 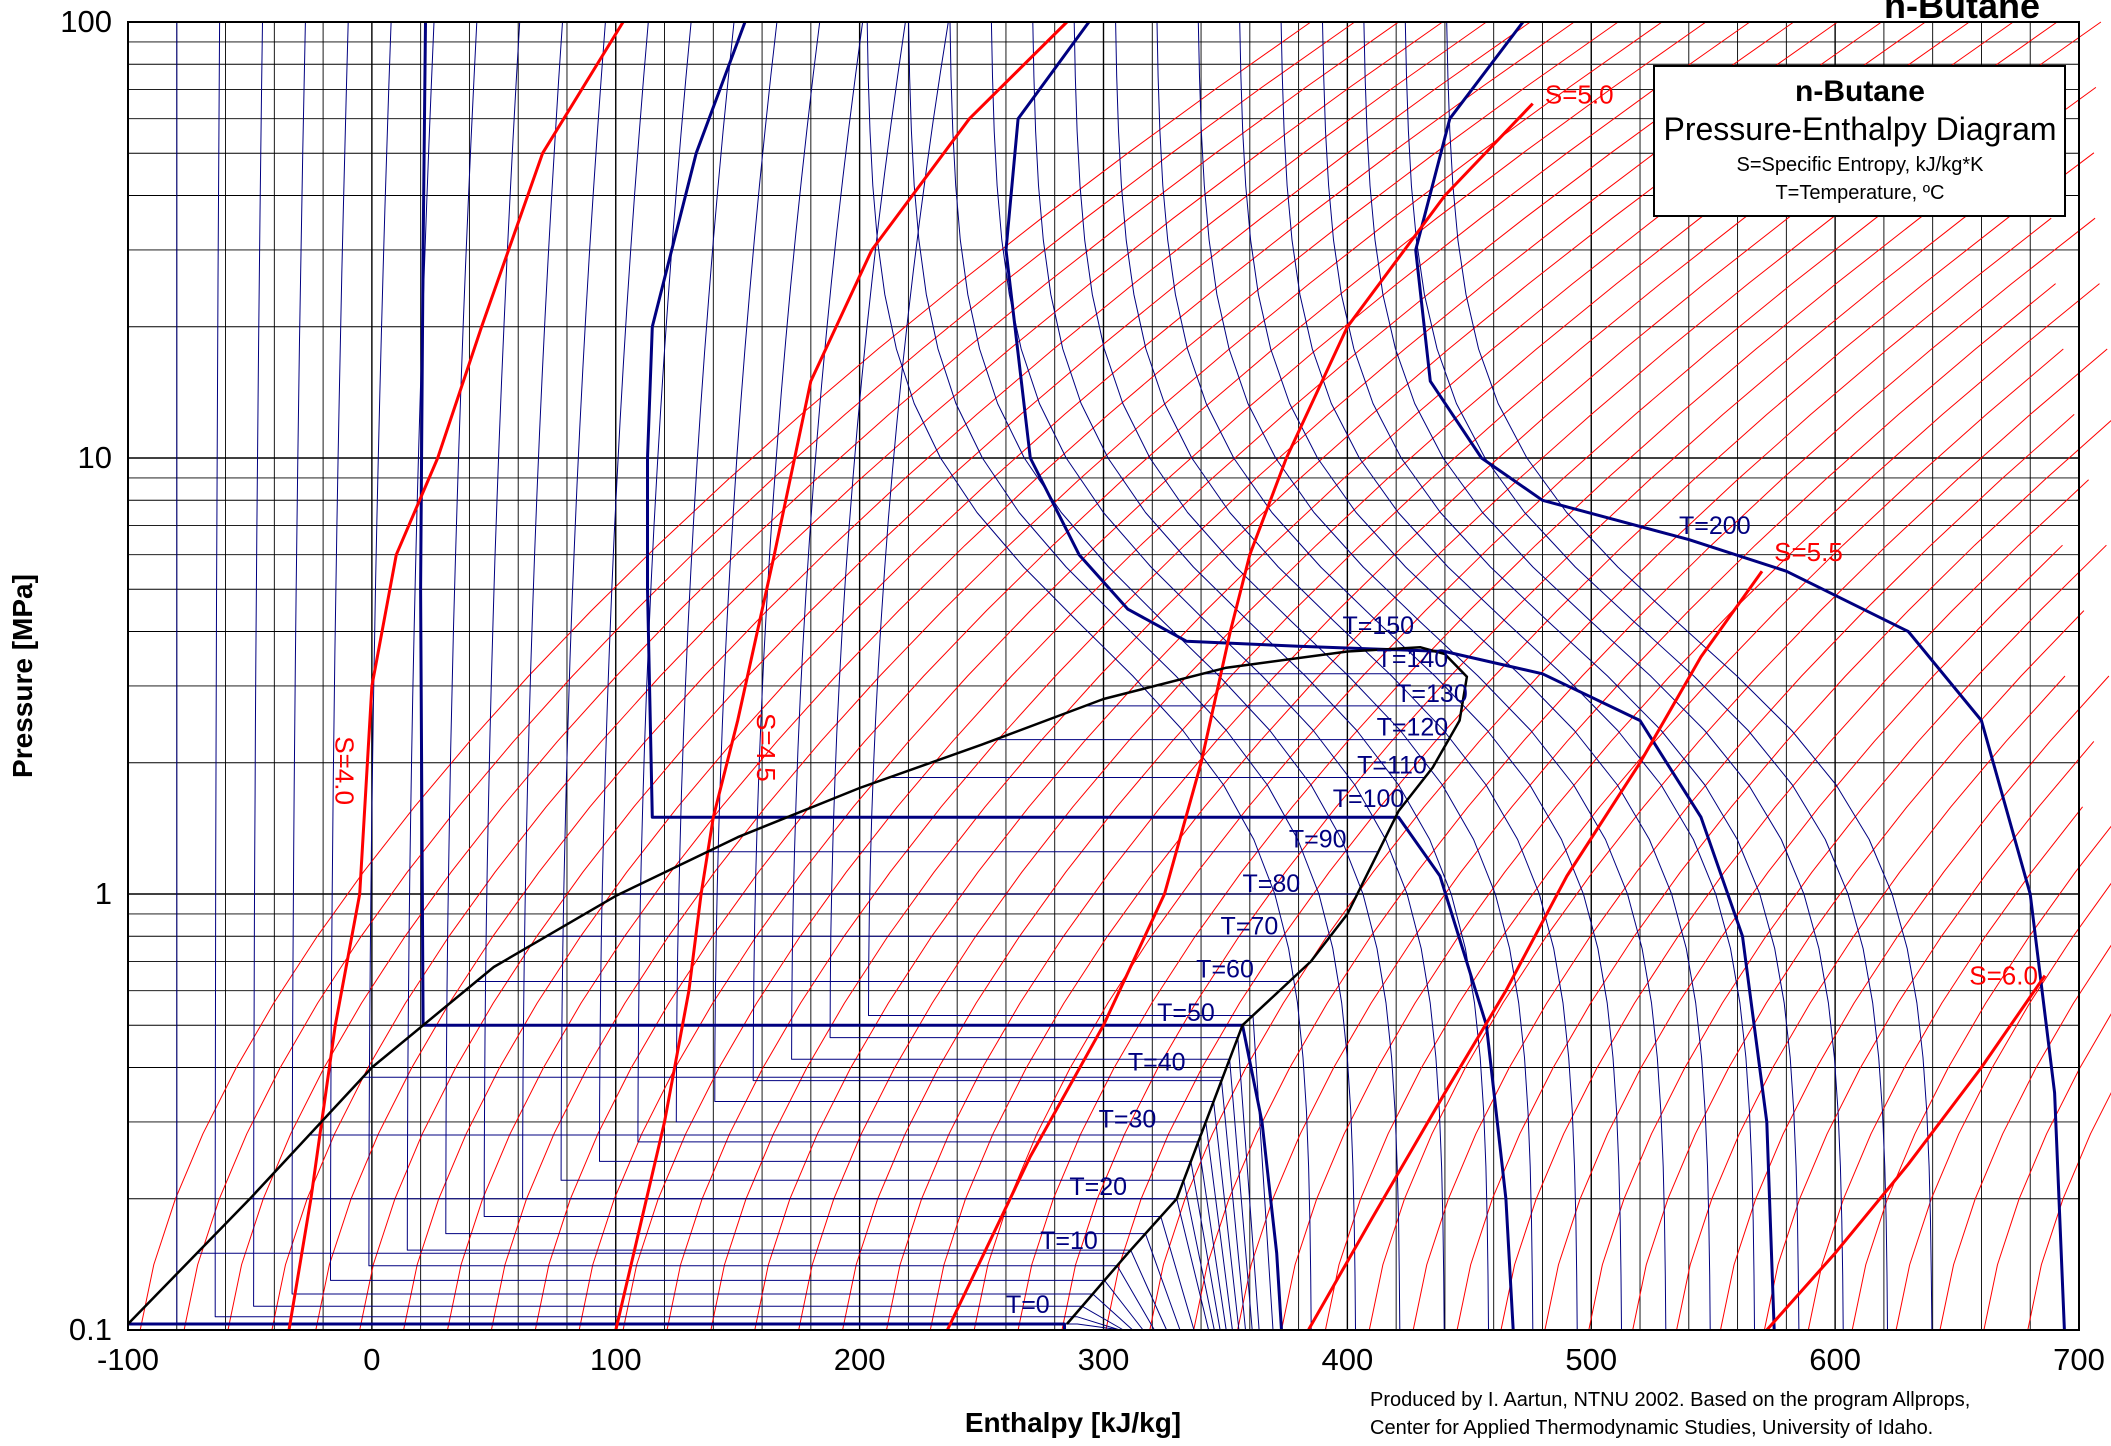 What do you see at coordinates (1101, 1359) in the screenshot?
I see `x-tick-labels: -100 0 100 200 300 400 500 600 700` at bounding box center [1101, 1359].